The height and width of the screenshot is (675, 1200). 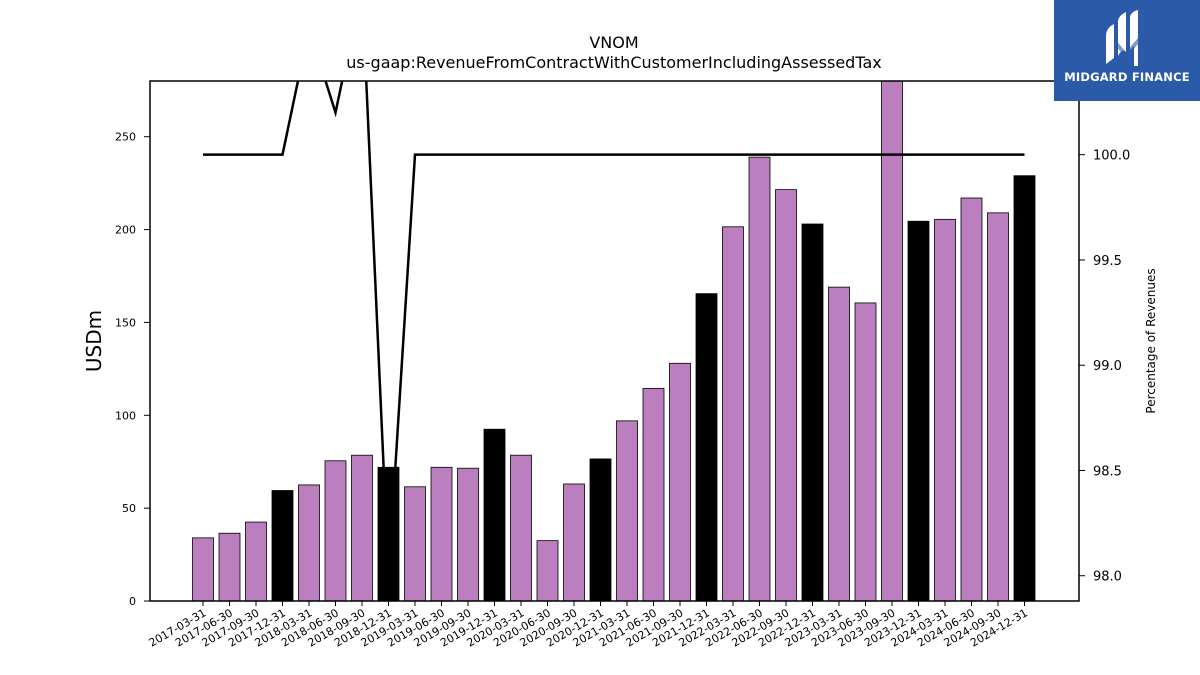 I want to click on midgard-finance-logo: MIDGARD FINANCE, so click(x=1127, y=50).